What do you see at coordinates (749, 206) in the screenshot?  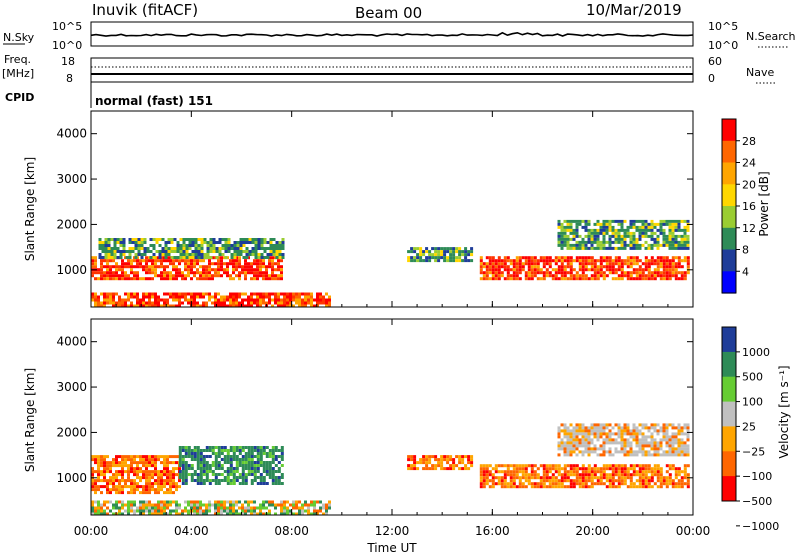 I see `colorbar-tick-label: 16` at bounding box center [749, 206].